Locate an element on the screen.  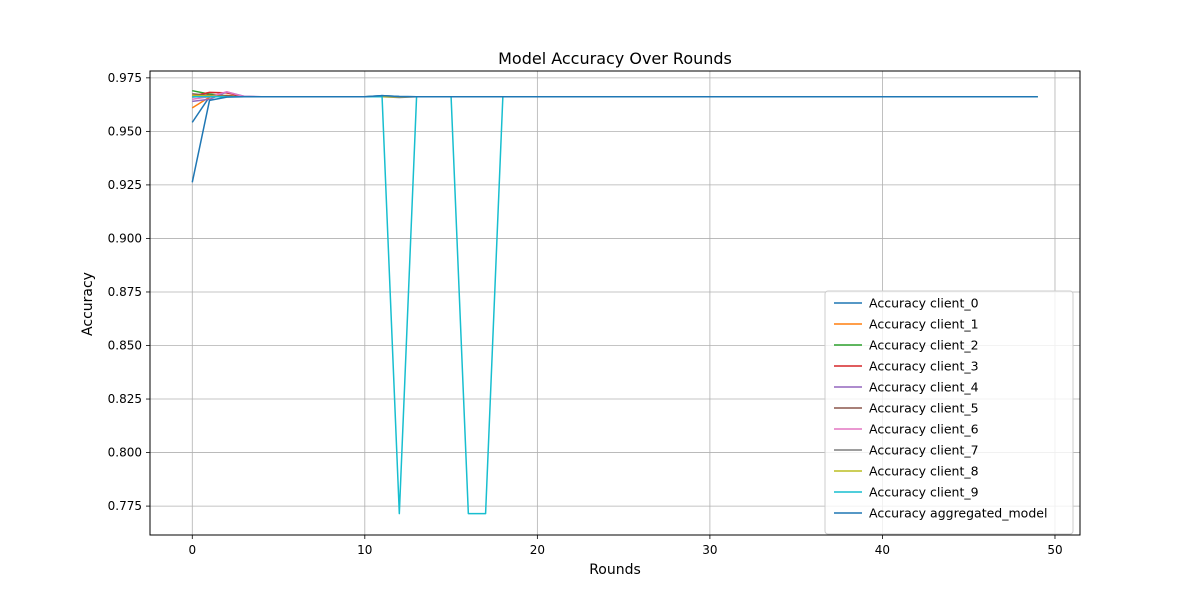
y-tick-label: 0.825 is located at coordinates (125, 399).